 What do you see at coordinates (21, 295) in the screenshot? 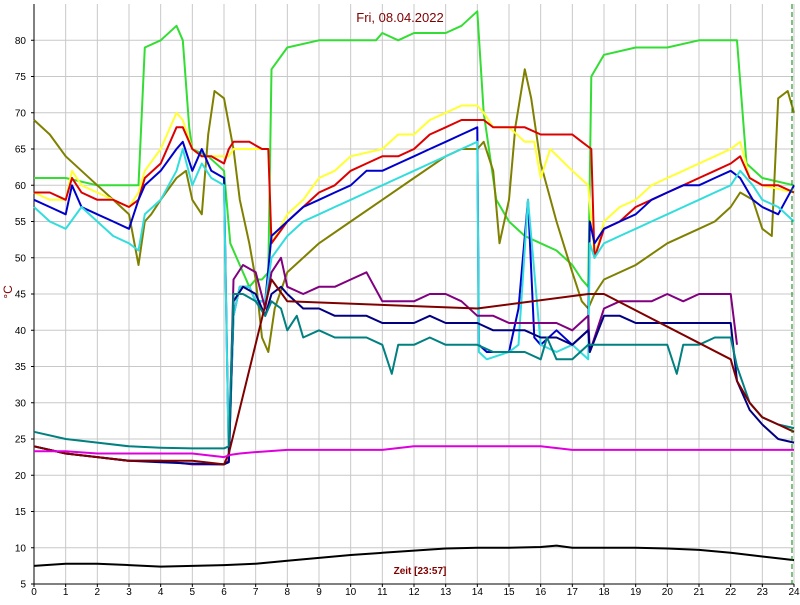
I see `y-tick-label: 45` at bounding box center [21, 295].